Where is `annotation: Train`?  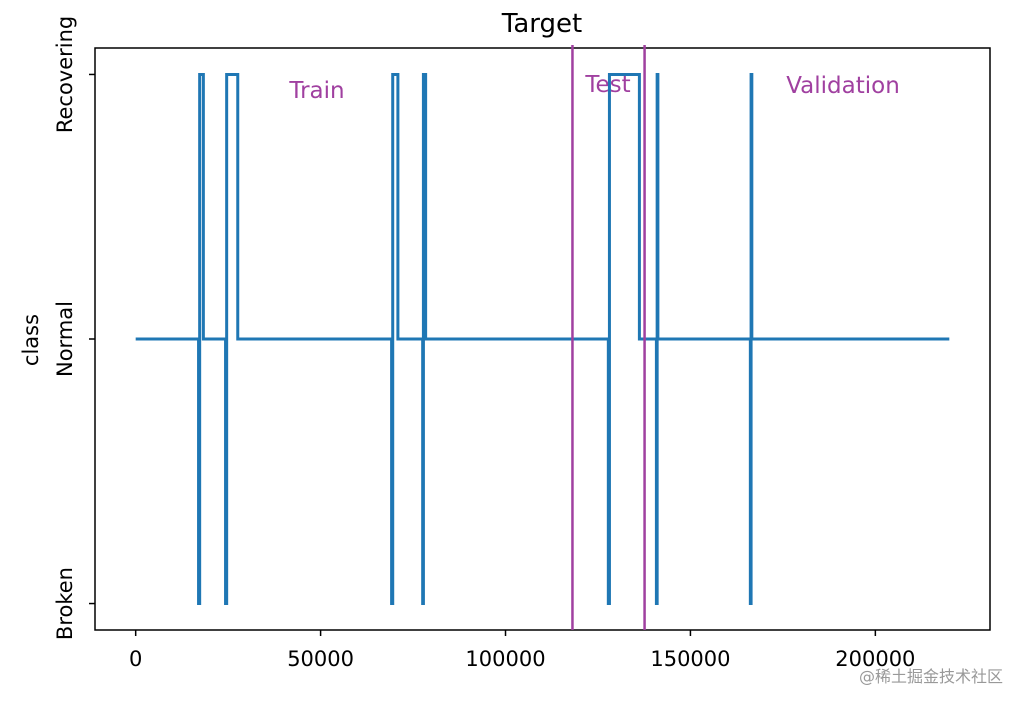
annotation: Train is located at coordinates (316, 91).